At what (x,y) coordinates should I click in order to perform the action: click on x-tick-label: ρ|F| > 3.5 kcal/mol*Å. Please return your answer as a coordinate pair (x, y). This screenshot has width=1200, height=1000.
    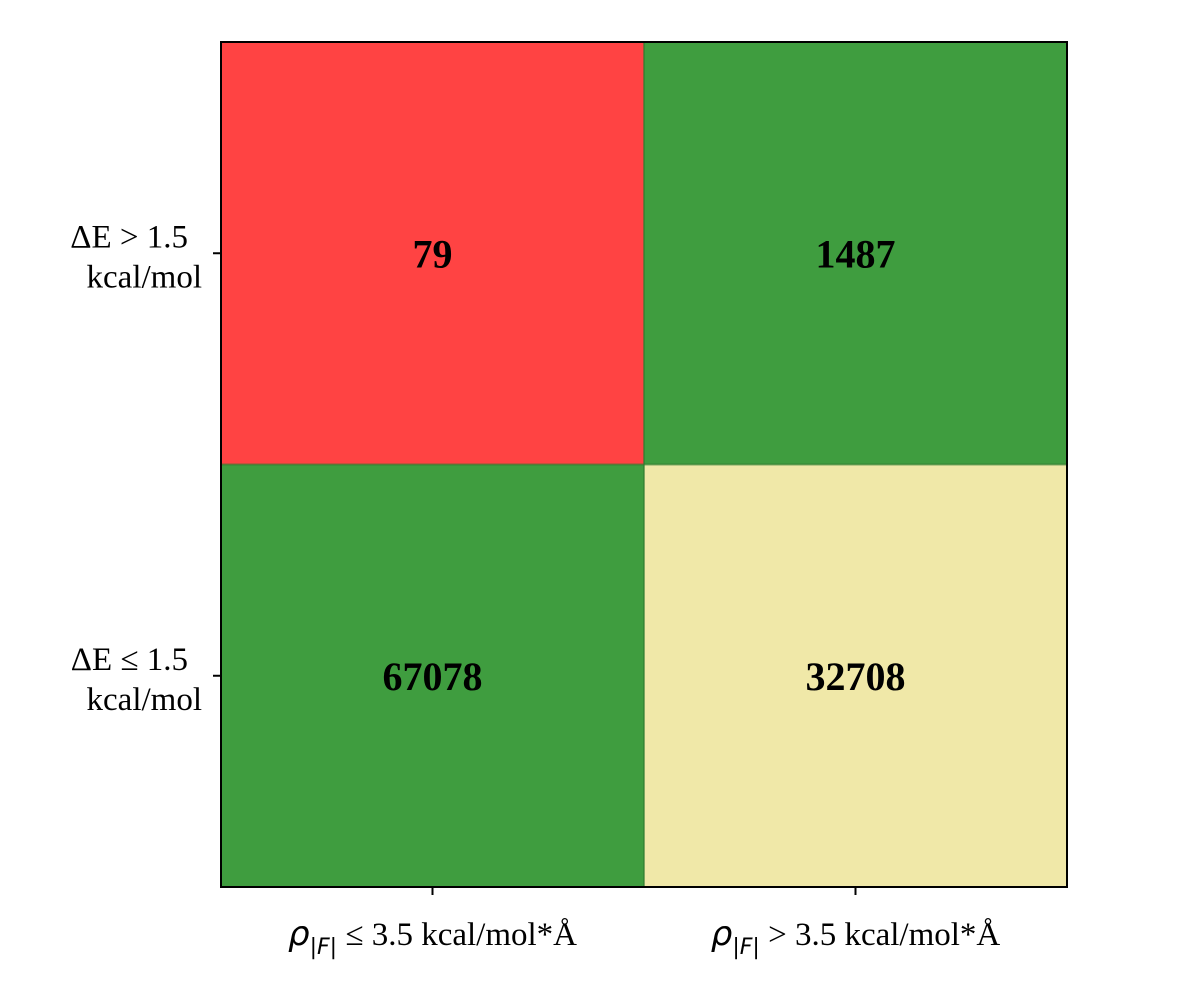
    Looking at the image, I should click on (856, 937).